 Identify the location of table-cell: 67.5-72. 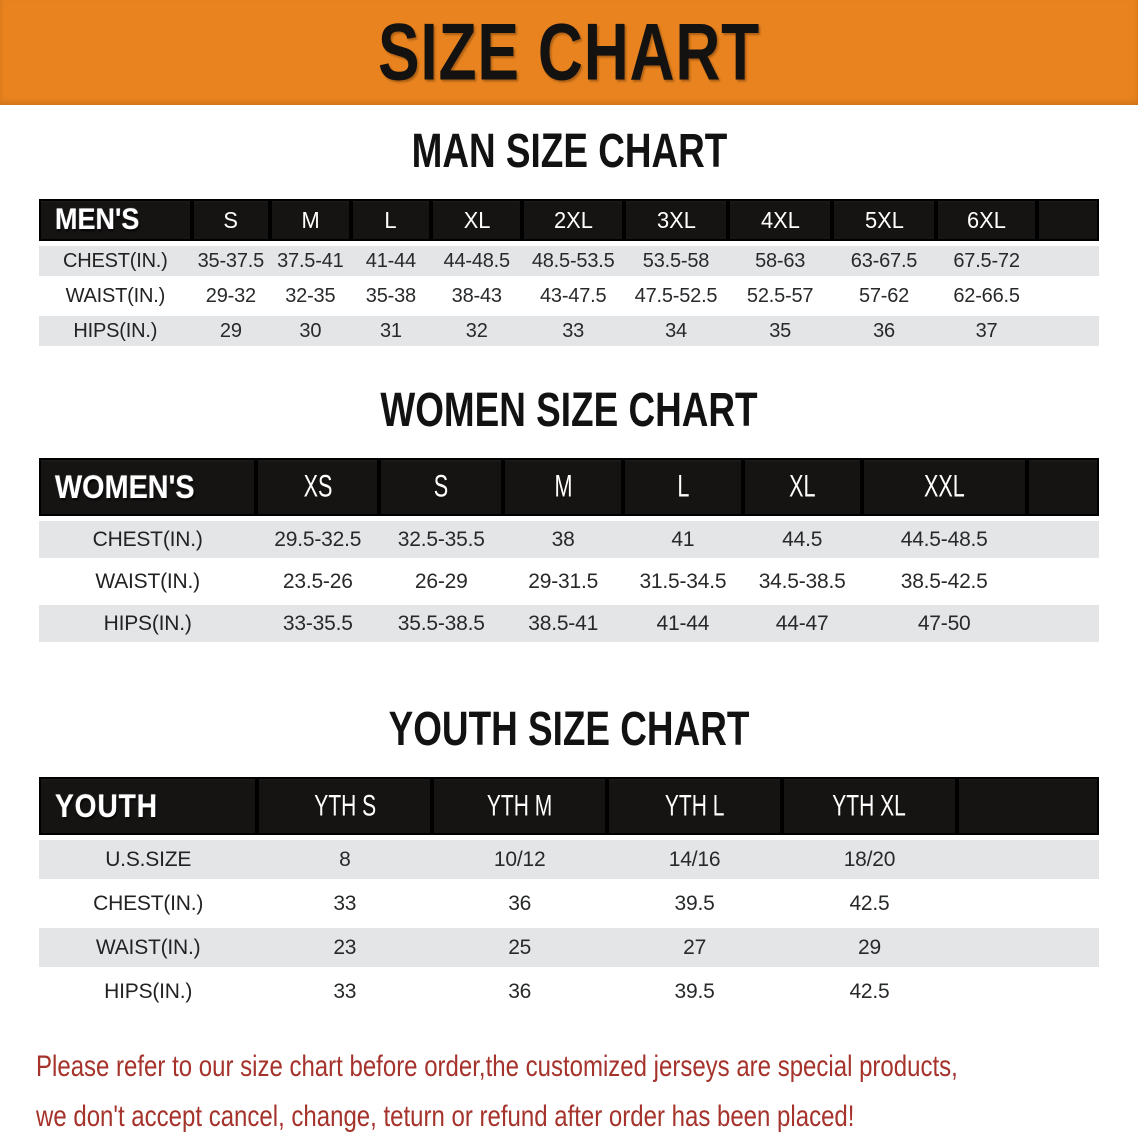
(986, 260).